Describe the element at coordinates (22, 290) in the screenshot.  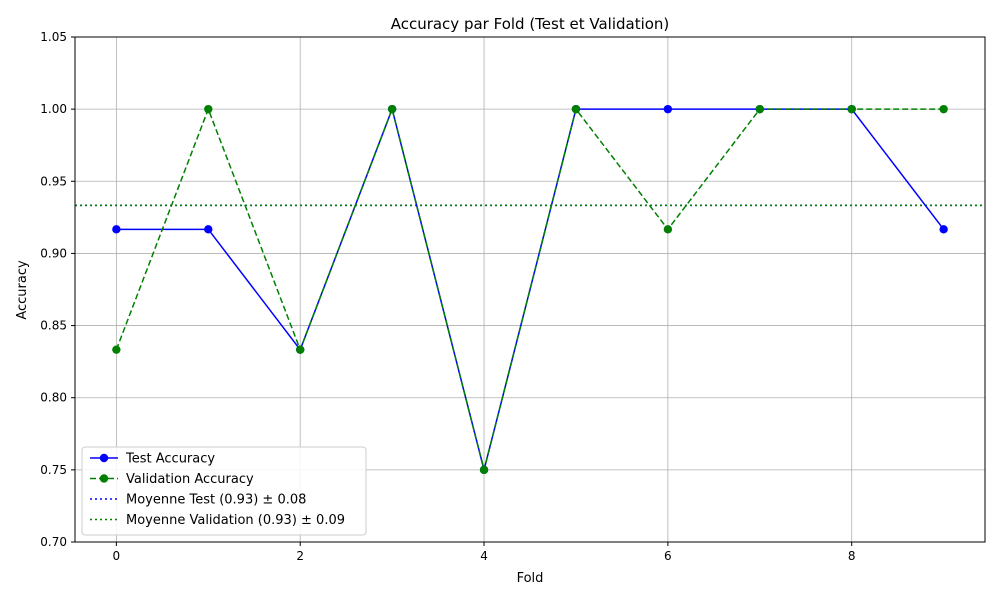
I see `y-axis-label: Accuracy` at that location.